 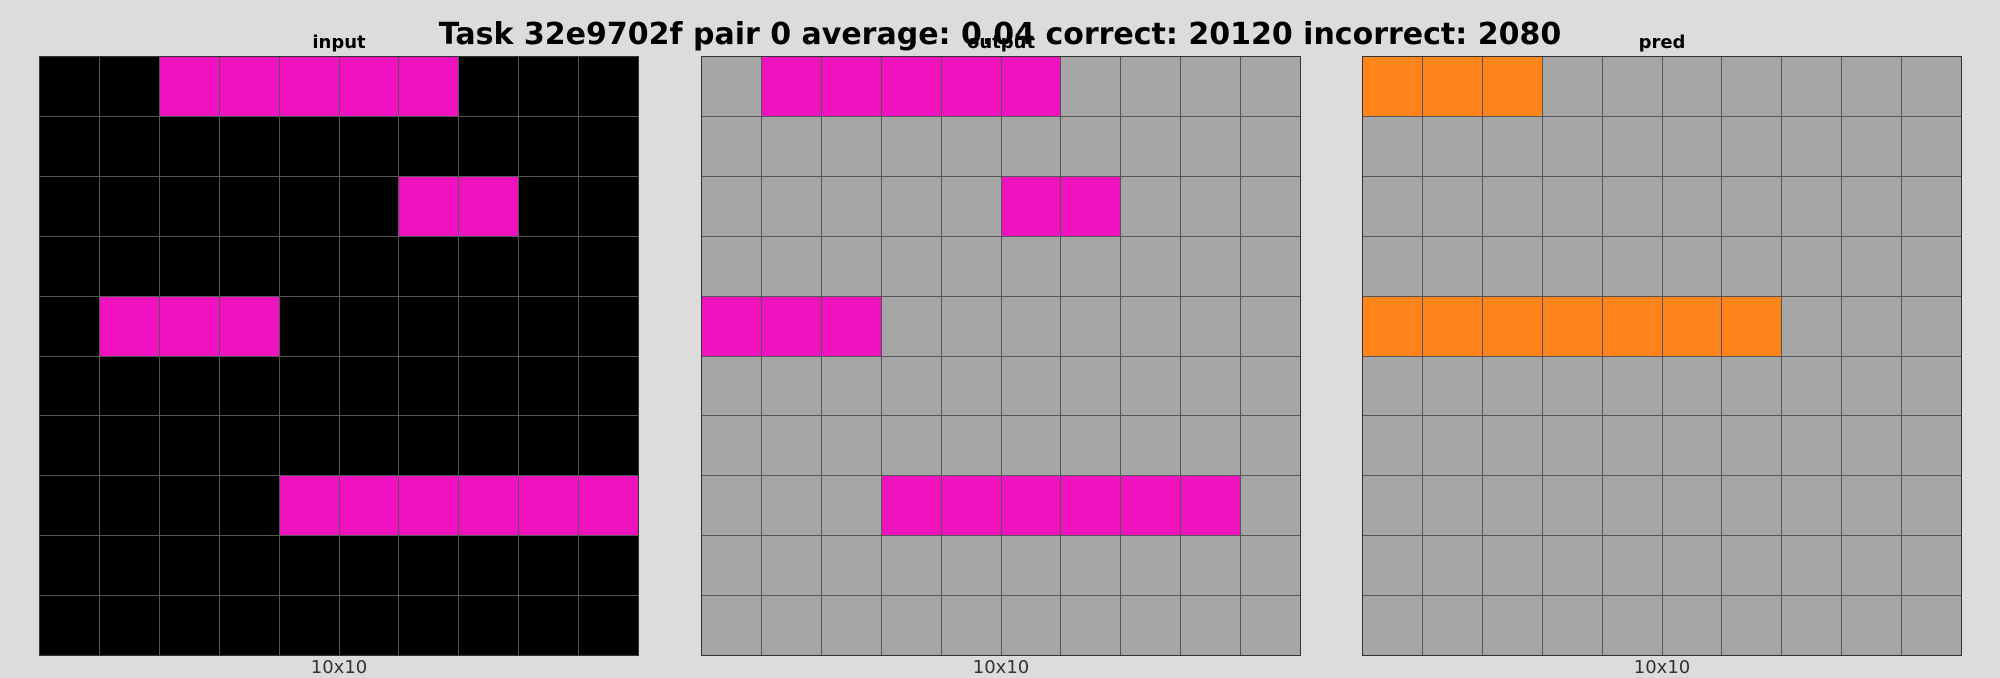 I want to click on grid-dims-input: 10x10, so click(x=339, y=667).